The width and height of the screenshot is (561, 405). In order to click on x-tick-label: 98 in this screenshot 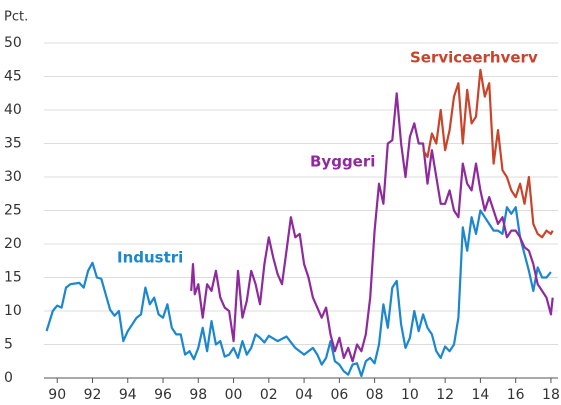, I will do `click(198, 395)`.